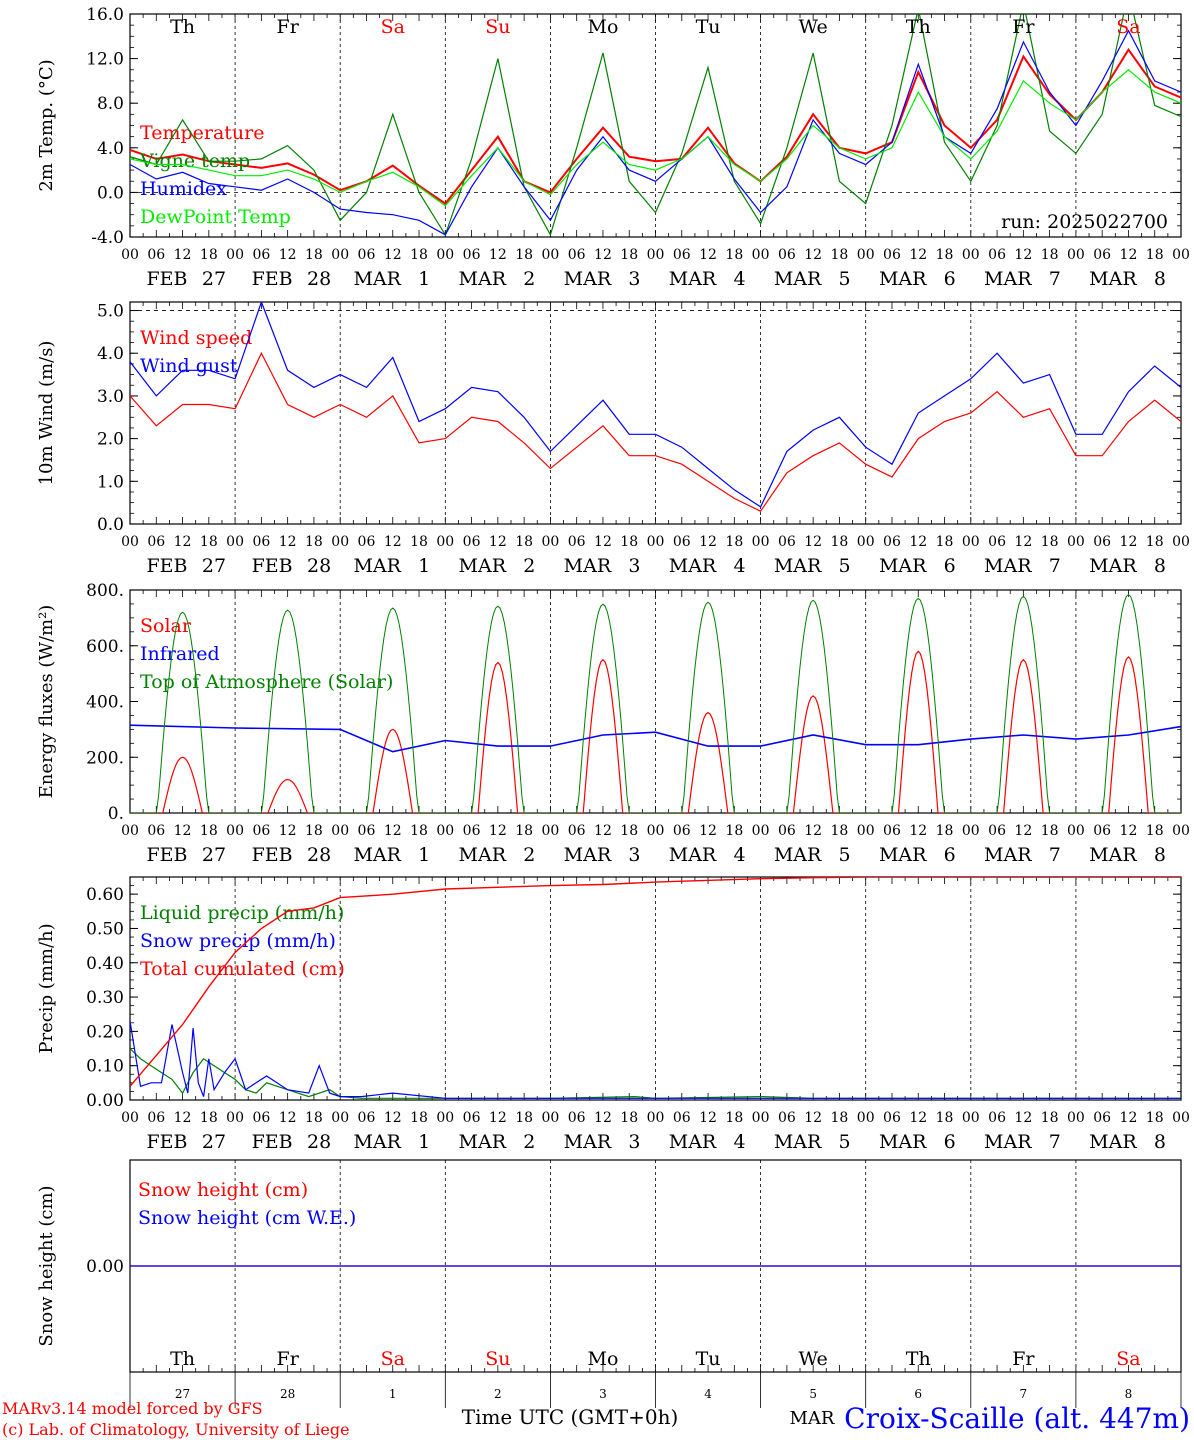 This screenshot has width=1194, height=1440. Describe the element at coordinates (110, 193) in the screenshot. I see `y-tick-label: 0.0` at that location.